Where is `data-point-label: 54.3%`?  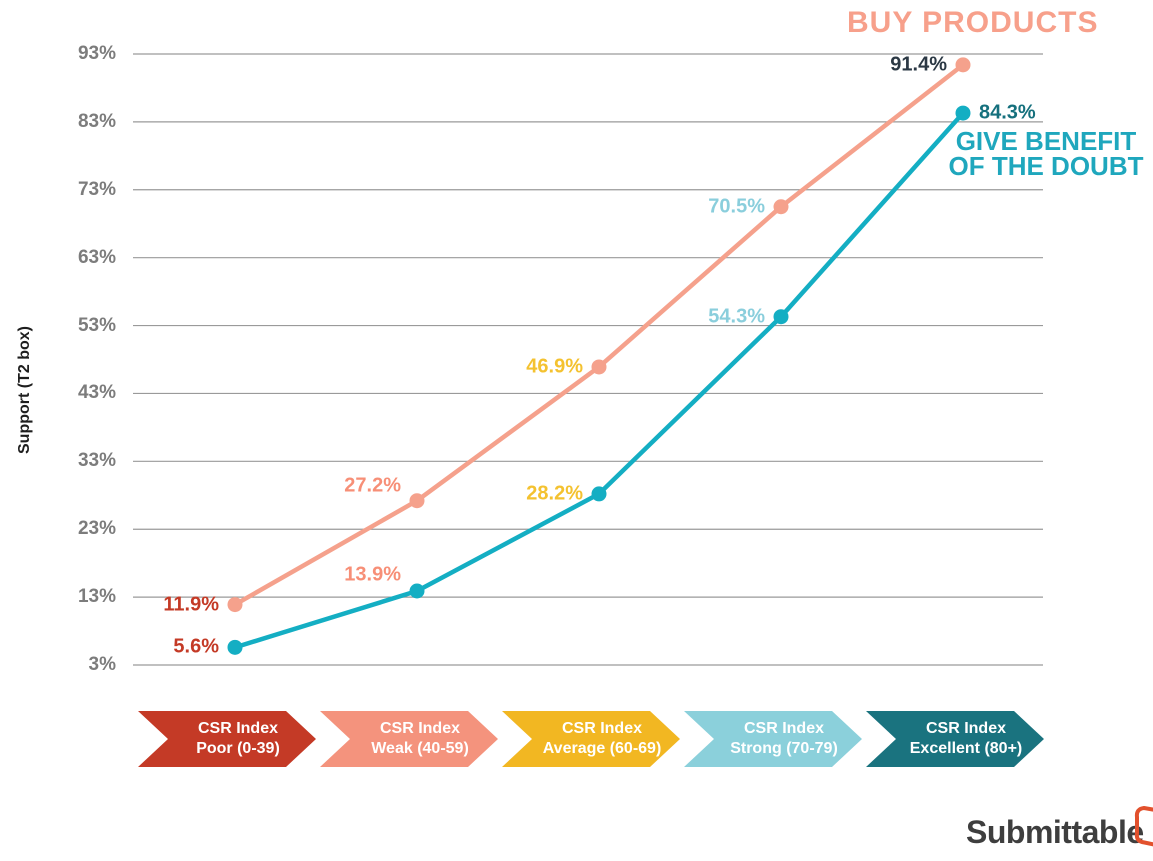
data-point-label: 54.3% is located at coordinates (736, 316).